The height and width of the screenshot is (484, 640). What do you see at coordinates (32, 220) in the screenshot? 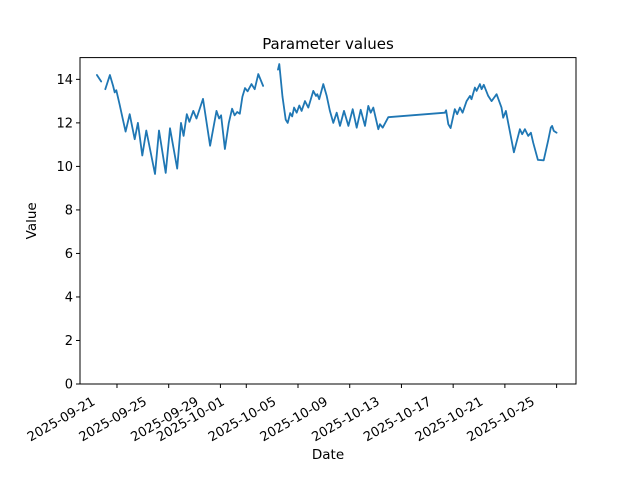
I see `y-axis-label: Value` at bounding box center [32, 220].